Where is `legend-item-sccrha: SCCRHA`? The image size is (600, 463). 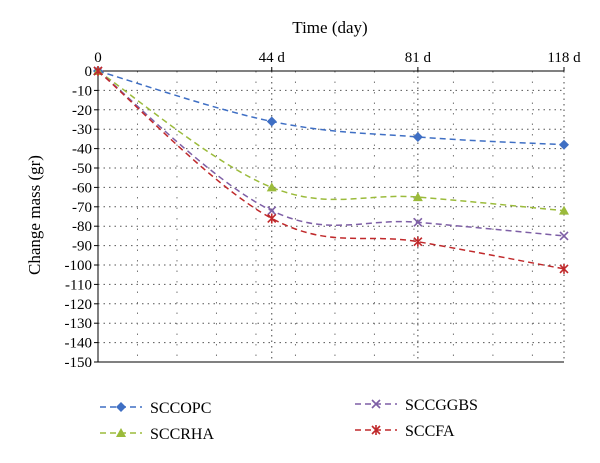 legend-item-sccrha: SCCRHA is located at coordinates (157, 434).